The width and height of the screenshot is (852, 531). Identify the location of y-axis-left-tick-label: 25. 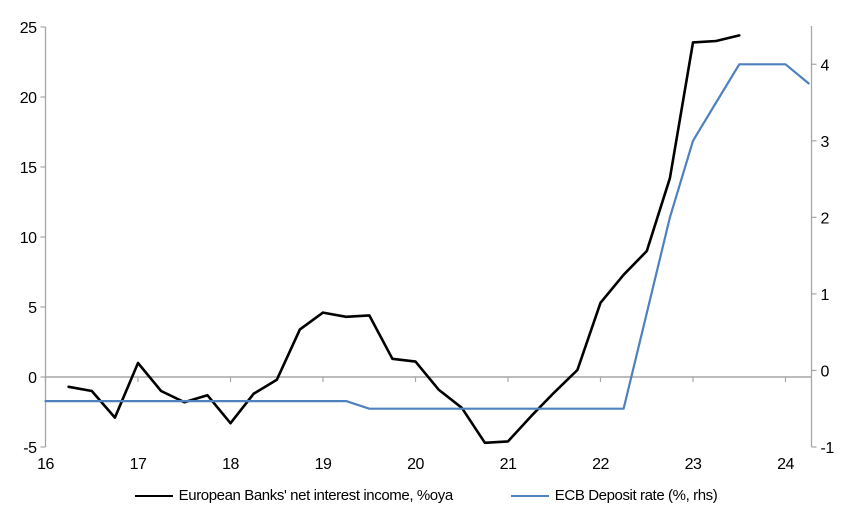
(28, 28).